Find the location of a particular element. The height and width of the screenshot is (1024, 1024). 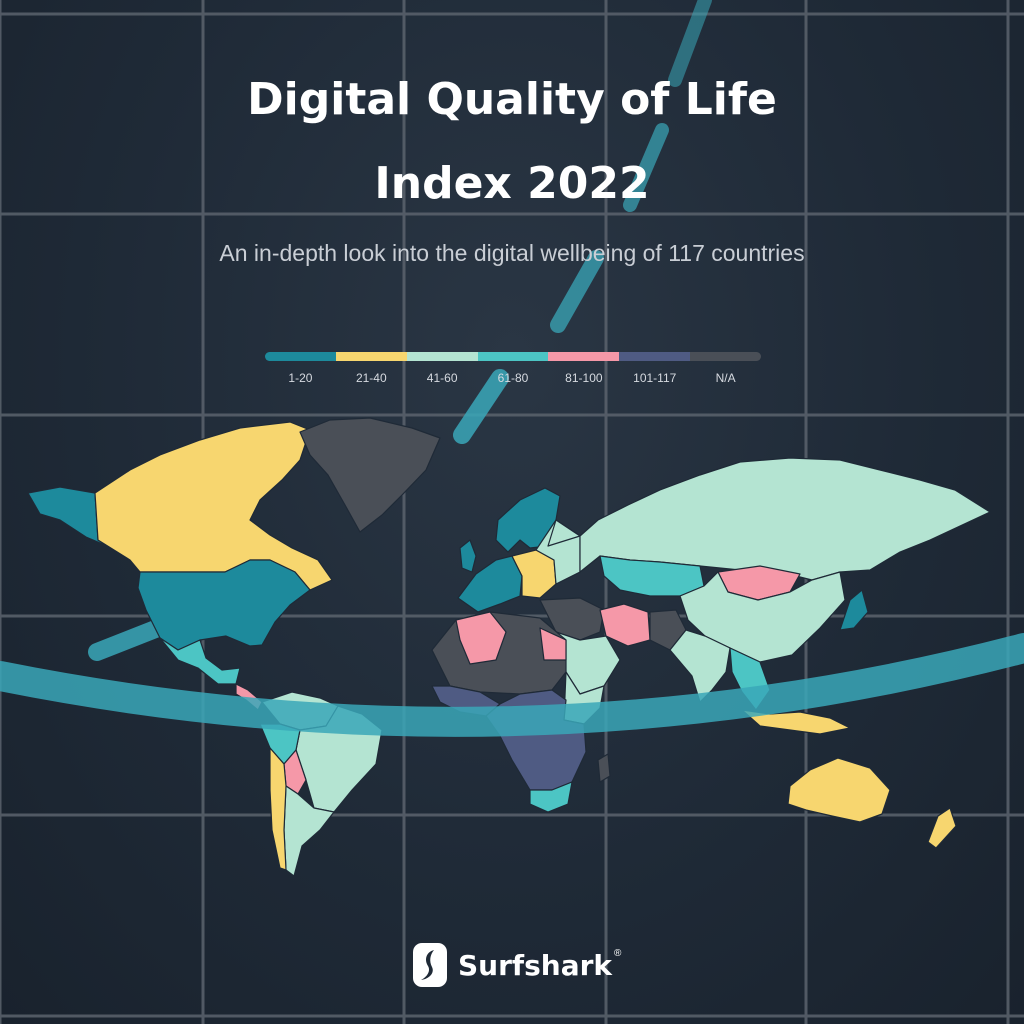

title-line-1: Digital Quality of Life is located at coordinates (512, 99).